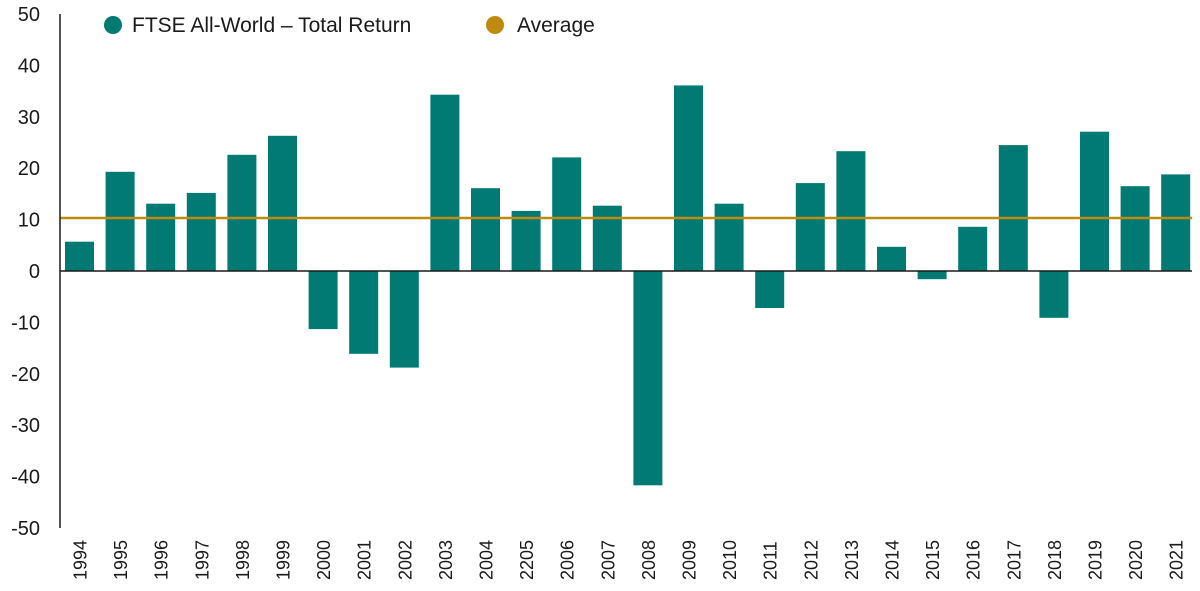 The height and width of the screenshot is (591, 1200). Describe the element at coordinates (29, 15) in the screenshot. I see `y-tick-label: 50` at that location.